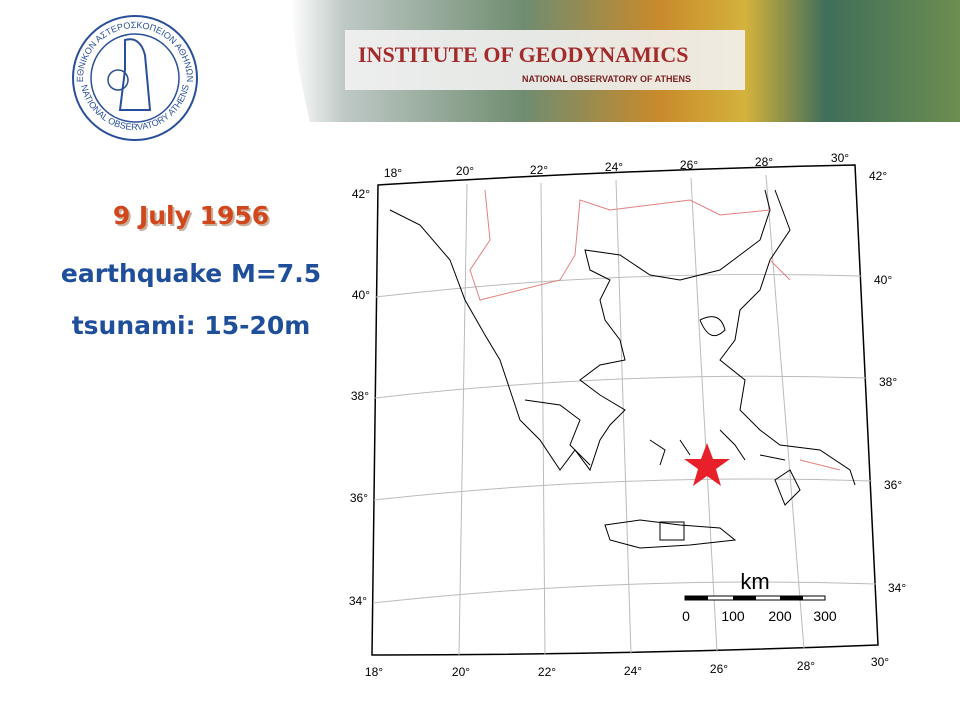 The width and height of the screenshot is (960, 720). Describe the element at coordinates (686, 616) in the screenshot. I see `scale-tick-label: 0` at that location.